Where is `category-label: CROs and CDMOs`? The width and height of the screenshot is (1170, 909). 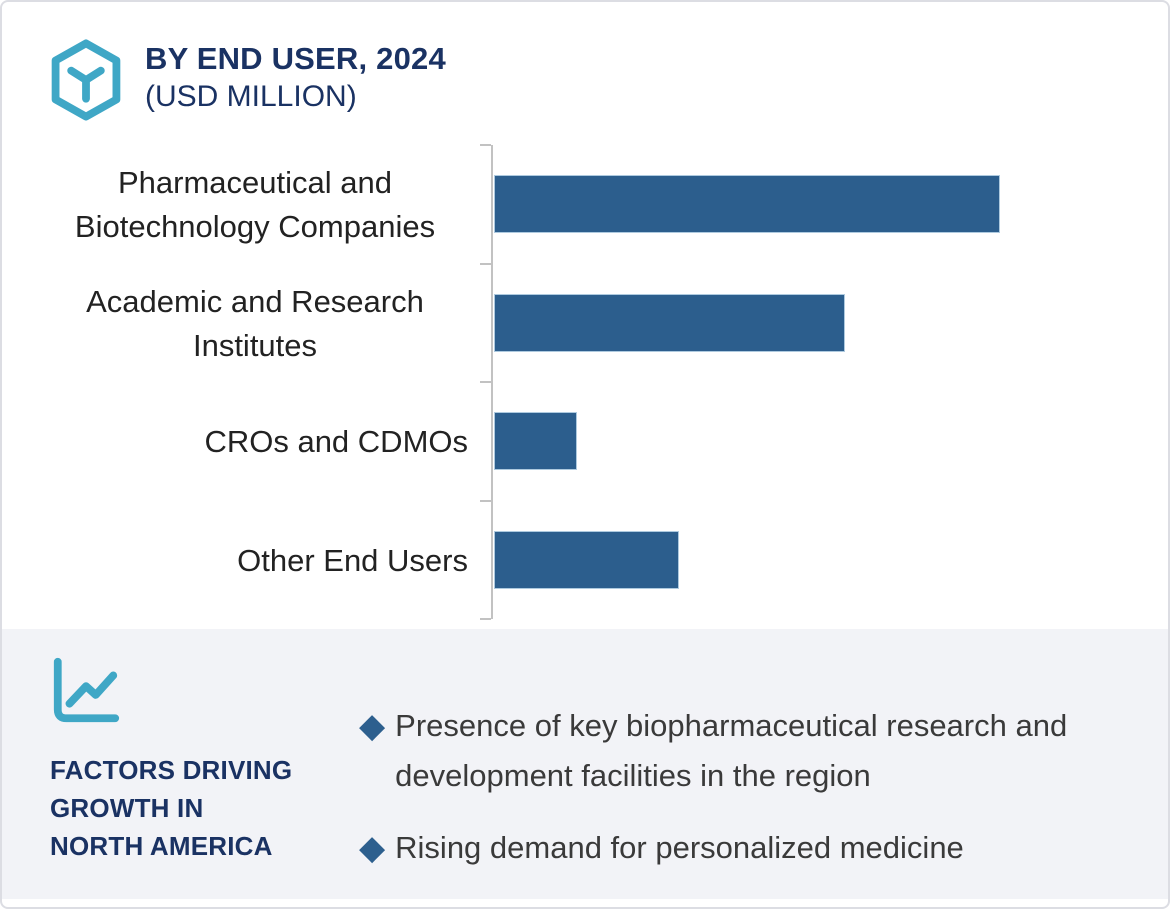 category-label: CROs and CDMOs is located at coordinates (336, 441).